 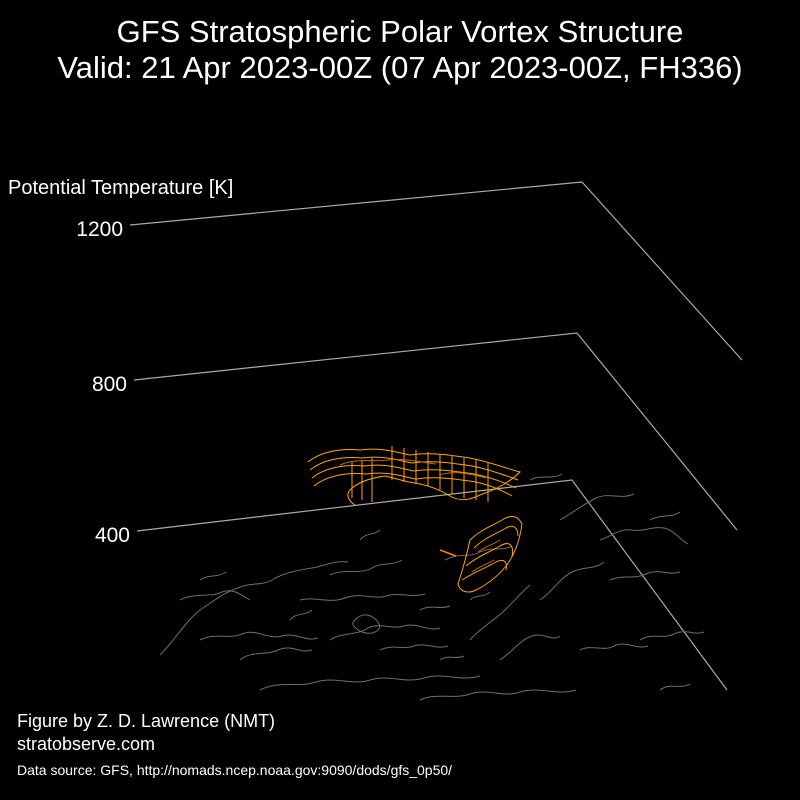 What do you see at coordinates (99, 229) in the screenshot?
I see `z-tick-label: 1200` at bounding box center [99, 229].